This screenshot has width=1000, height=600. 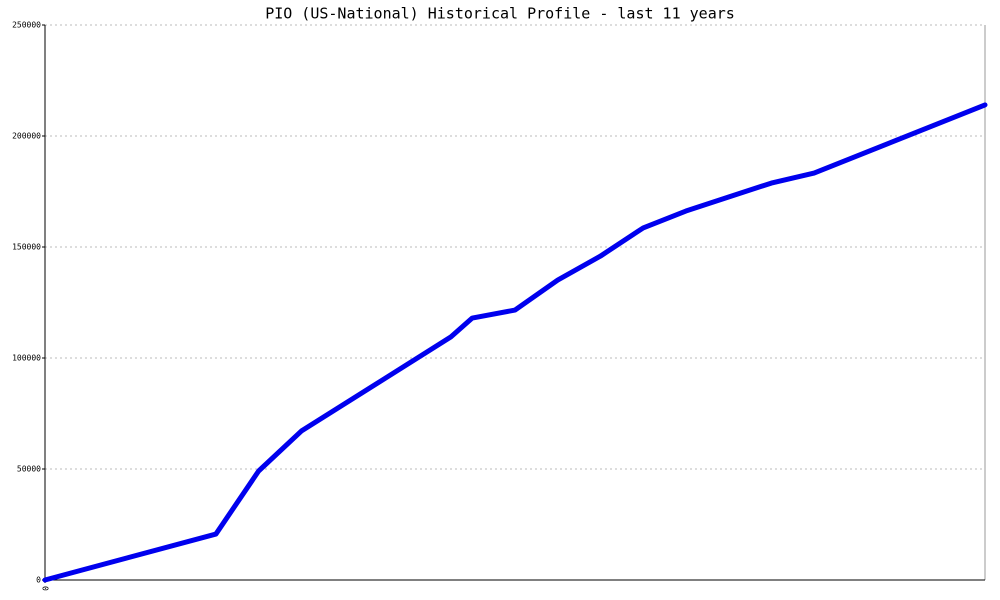 I want to click on y-tick-label: 150000, so click(x=26, y=247).